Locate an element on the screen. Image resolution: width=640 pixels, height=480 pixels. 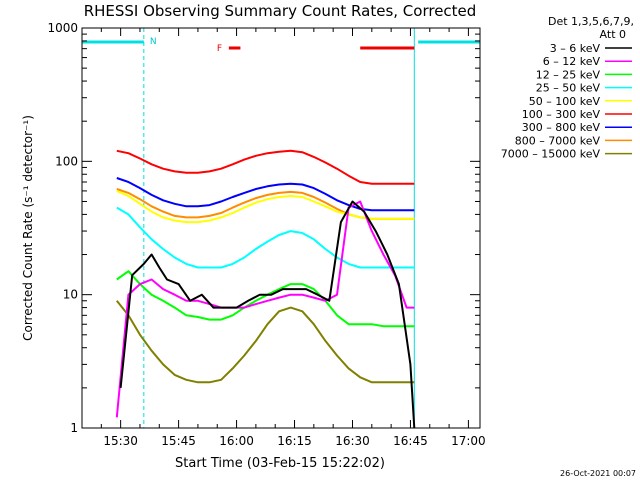
timestamp: 26-Oct-2021 00:07 is located at coordinates (598, 473).